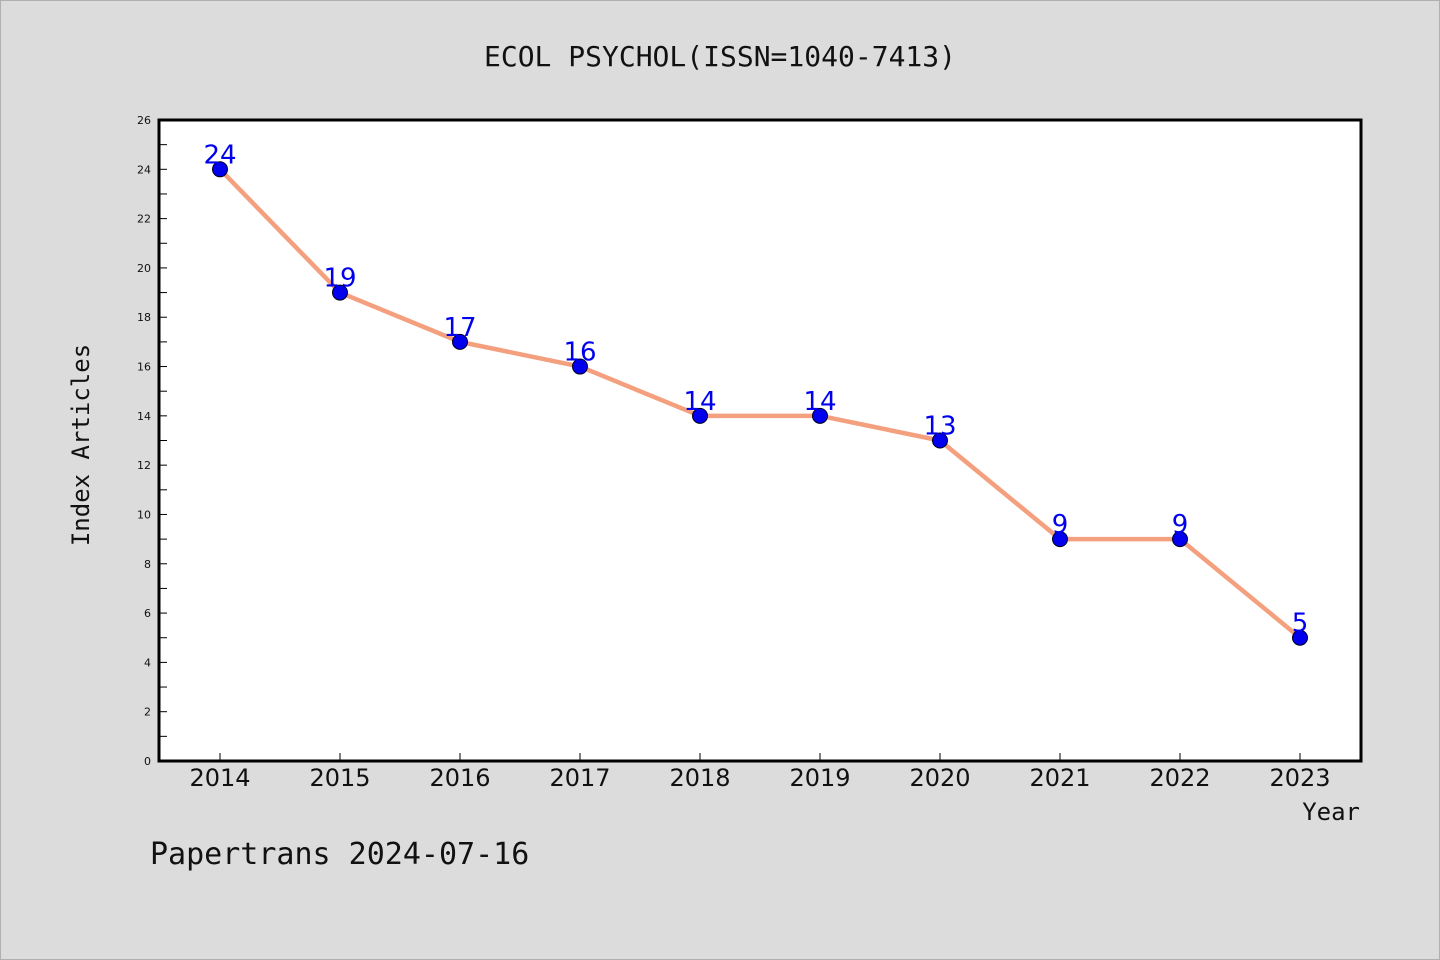 This screenshot has width=1440, height=960. Describe the element at coordinates (147, 712) in the screenshot. I see `y-tick-label: 2` at that location.